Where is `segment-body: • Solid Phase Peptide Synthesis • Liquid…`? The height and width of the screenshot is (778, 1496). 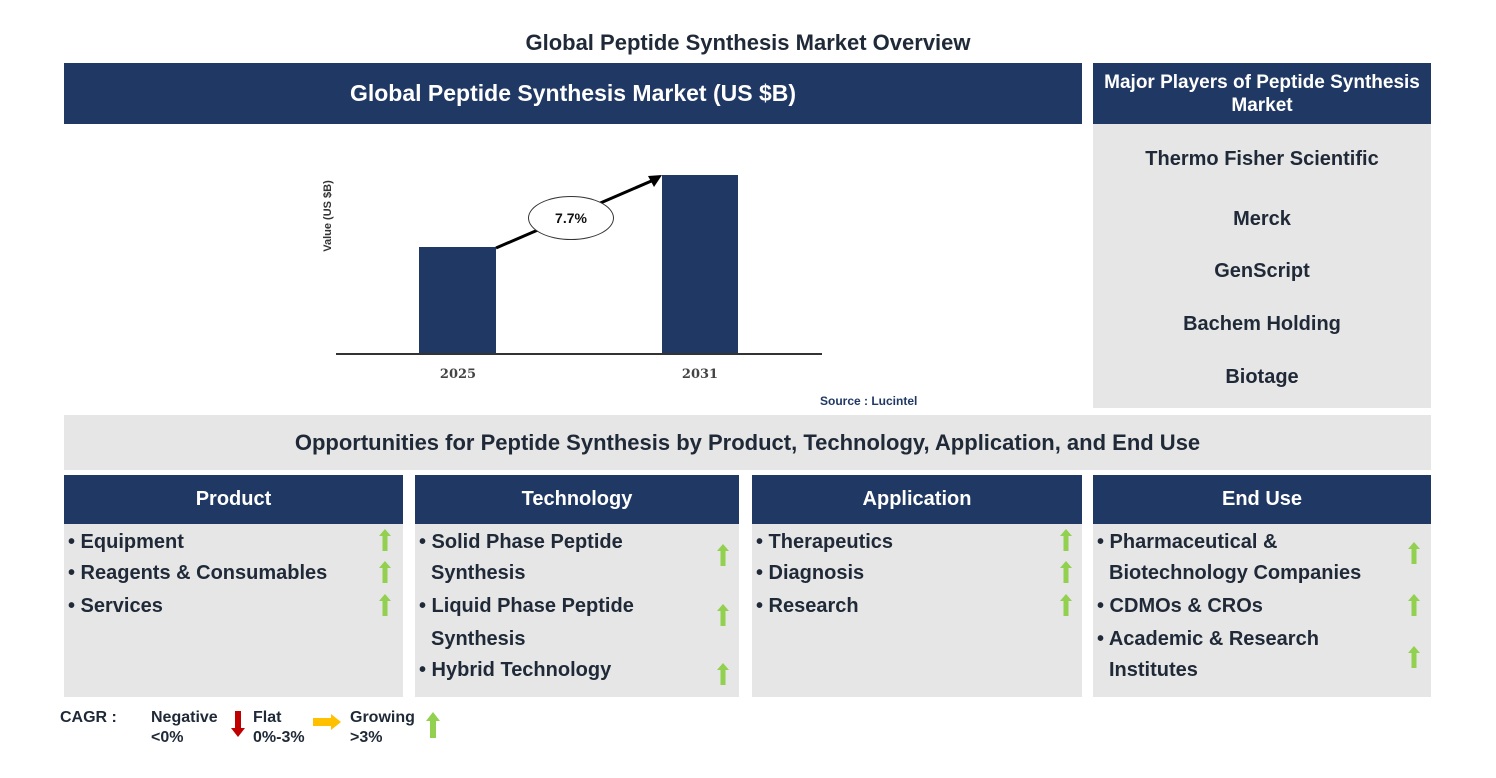 segment-body: • Solid Phase Peptide Synthesis • Liquid… is located at coordinates (577, 610).